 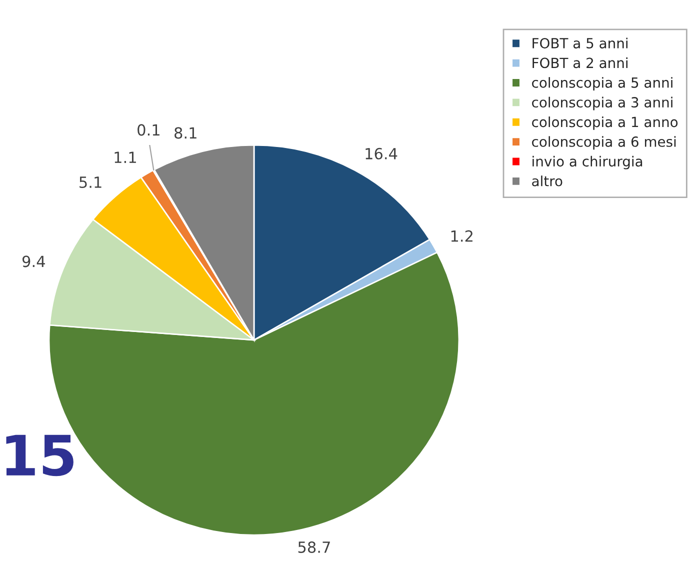 I want to click on legend-label: colonscopia a 5 anni, so click(x=602, y=84).